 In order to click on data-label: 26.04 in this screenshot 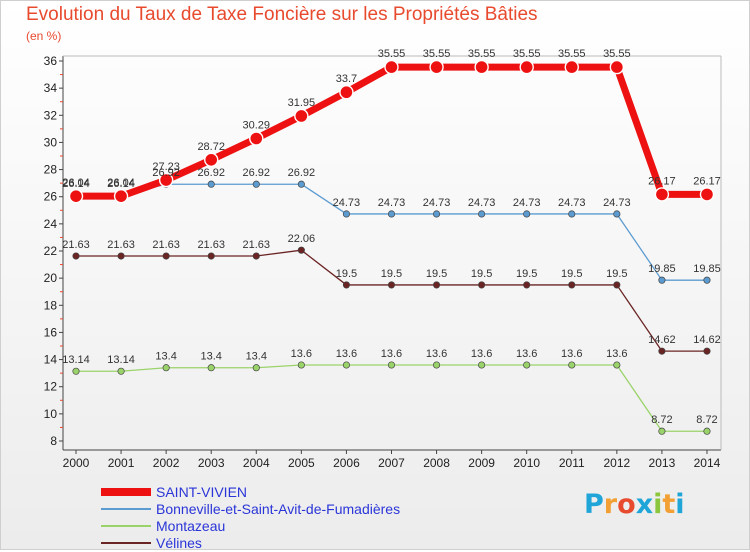, I will do `click(76, 183)`.